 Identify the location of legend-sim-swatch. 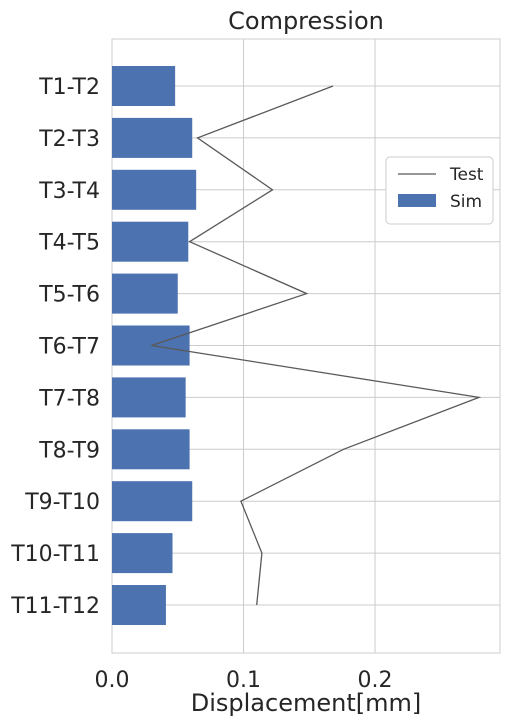
(417, 200).